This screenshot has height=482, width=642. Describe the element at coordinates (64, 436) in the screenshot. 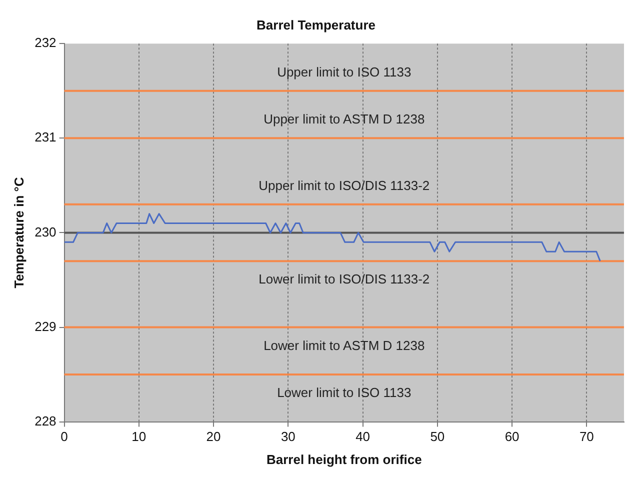

I see `x-tick-label: 0` at that location.